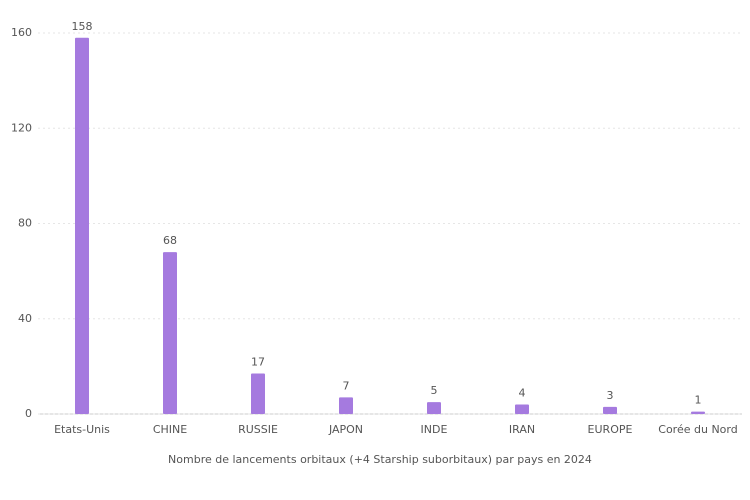  Describe the element at coordinates (25, 223) in the screenshot. I see `y-tick-label: 80` at that location.